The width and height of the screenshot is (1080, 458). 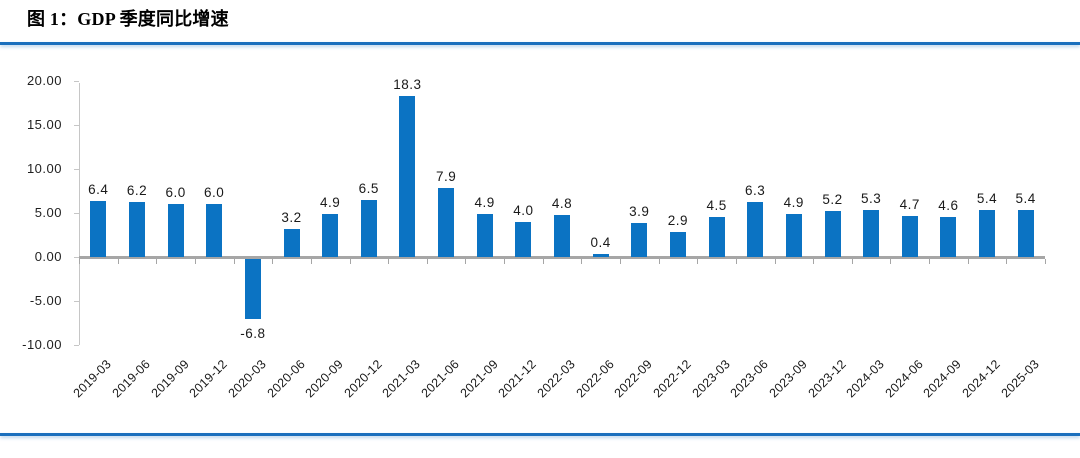 What do you see at coordinates (137, 191) in the screenshot?
I see `data-label: 6.2` at bounding box center [137, 191].